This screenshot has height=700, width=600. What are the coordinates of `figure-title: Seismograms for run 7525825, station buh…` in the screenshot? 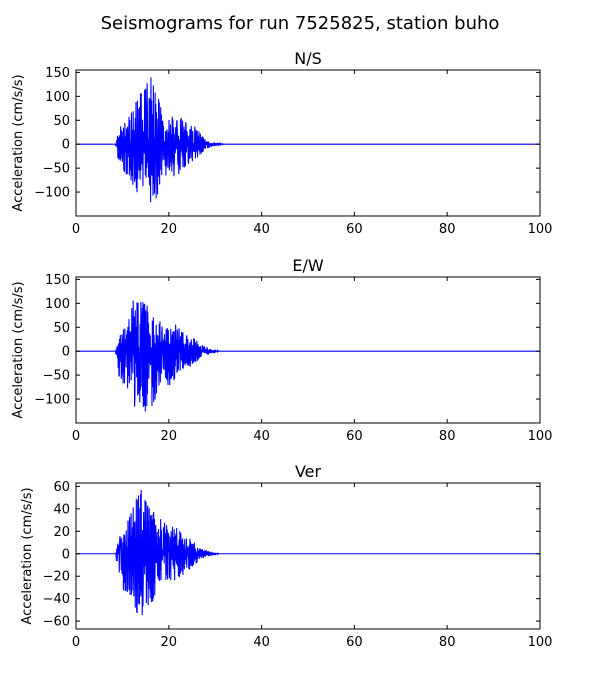 It's located at (300, 23).